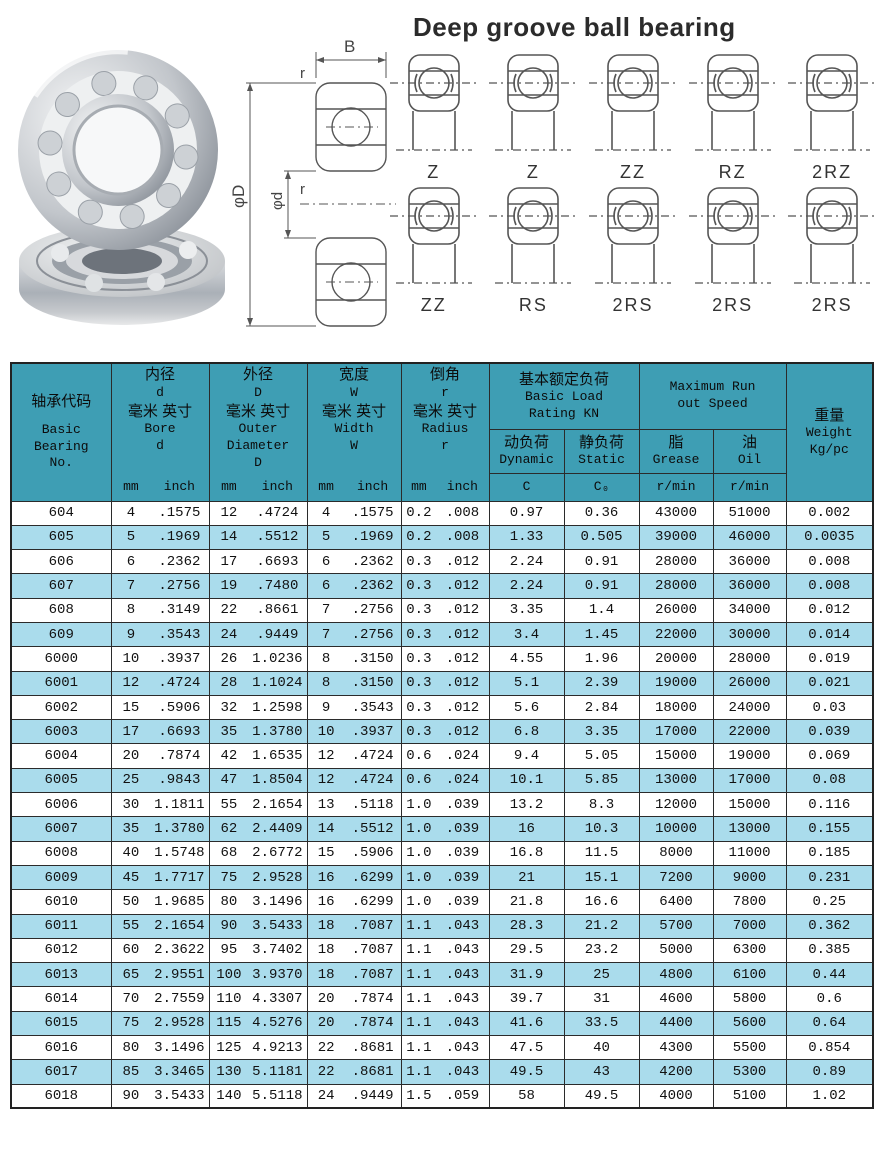 Image resolution: width=882 pixels, height=1153 pixels. Describe the element at coordinates (354, 877) in the screenshot. I see `mm-inch-cell: 16.6299` at that location.